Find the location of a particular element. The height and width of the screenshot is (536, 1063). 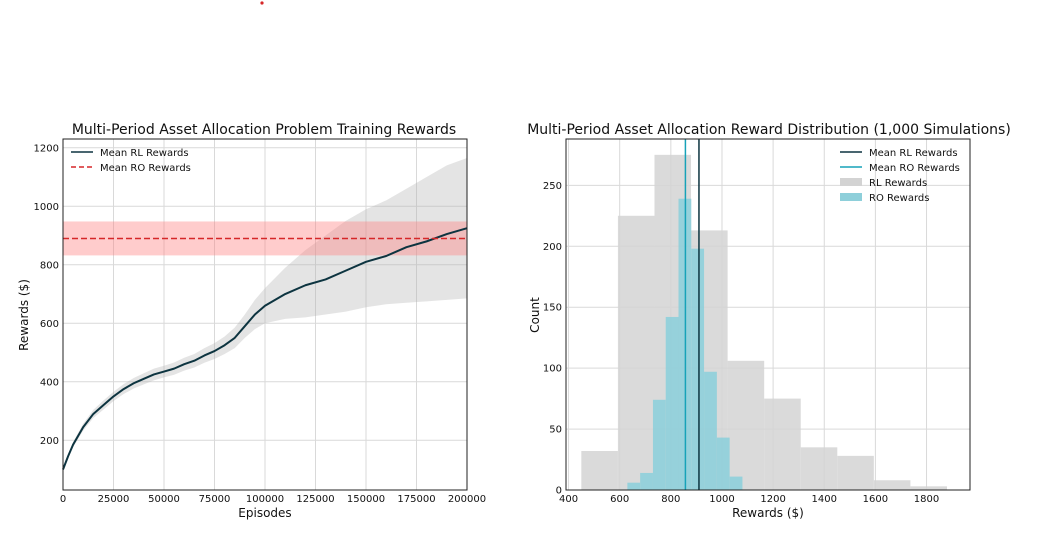

y-tick-label: 150 is located at coordinates (552, 308).